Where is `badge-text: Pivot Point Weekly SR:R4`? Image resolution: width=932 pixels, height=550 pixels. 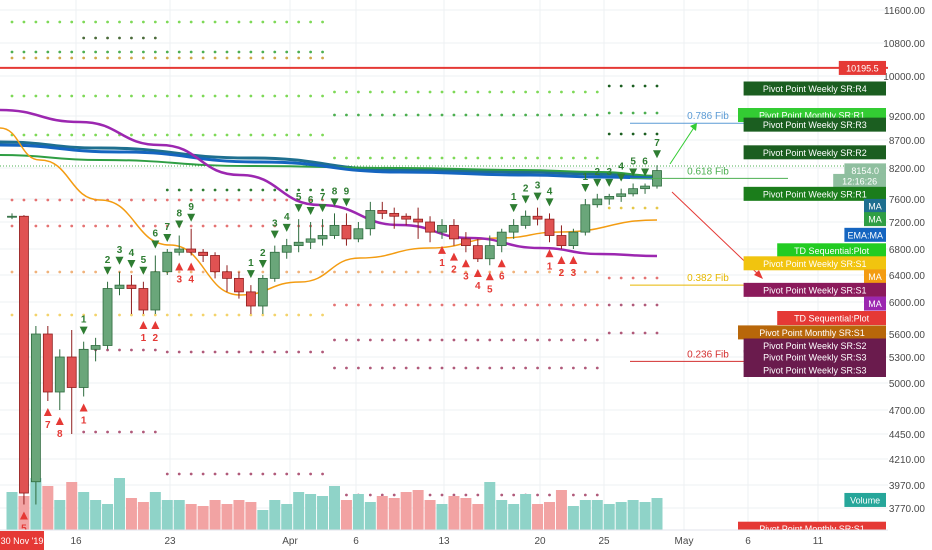 badge-text: Pivot Point Weekly SR:R4 is located at coordinates (815, 89).